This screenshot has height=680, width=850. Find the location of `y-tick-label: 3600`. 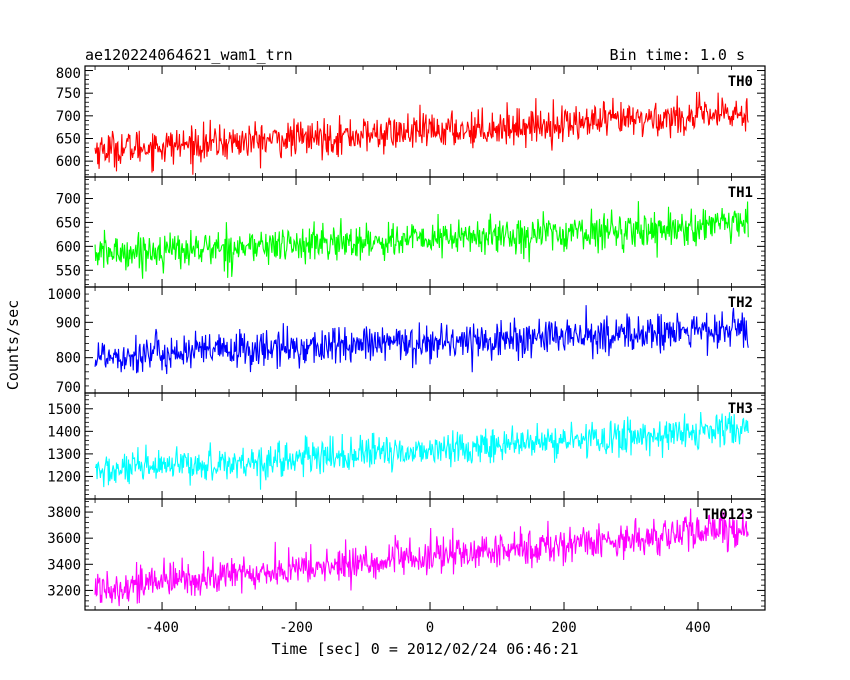

y-tick-label: 3600 is located at coordinates (64, 539).